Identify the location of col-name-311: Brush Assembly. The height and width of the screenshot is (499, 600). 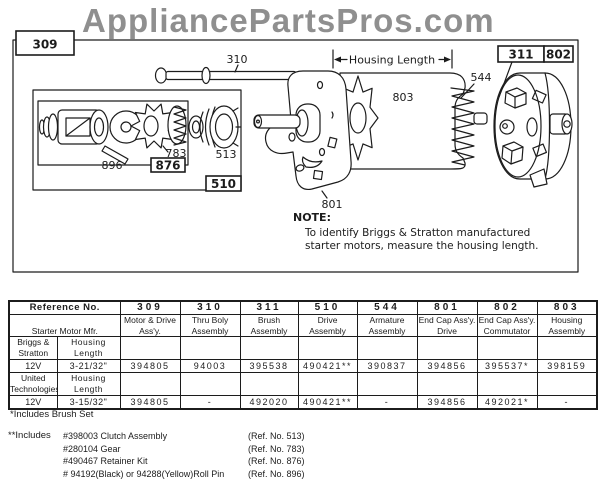
(269, 325).